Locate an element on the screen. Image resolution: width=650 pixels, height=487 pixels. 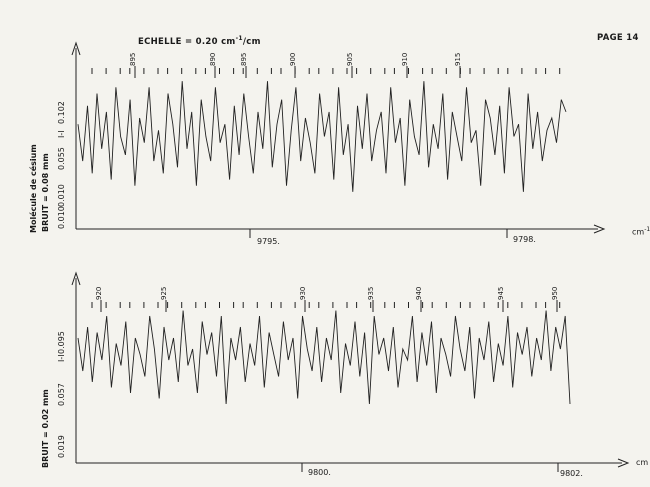
xunit-1: cm-1 is located at coordinates (641, 232).